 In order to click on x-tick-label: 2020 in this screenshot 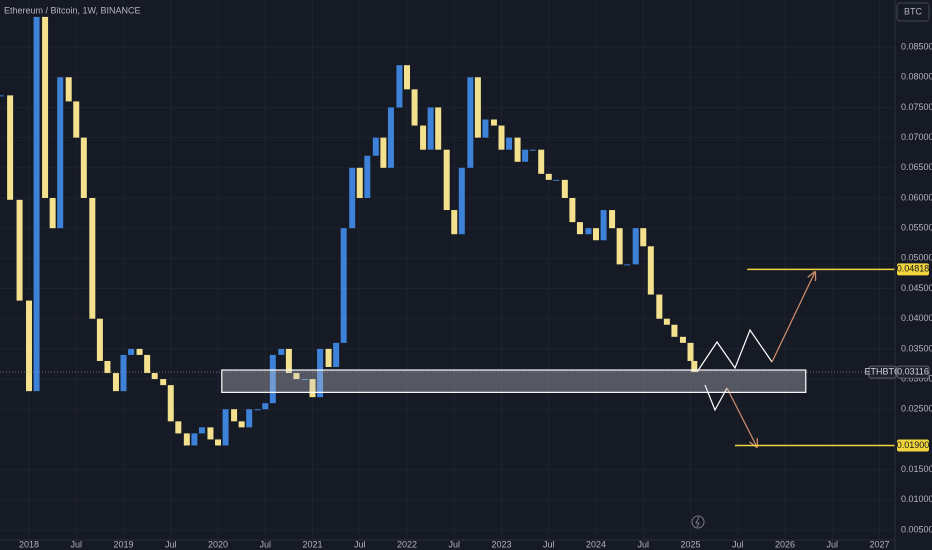, I will do `click(218, 544)`.